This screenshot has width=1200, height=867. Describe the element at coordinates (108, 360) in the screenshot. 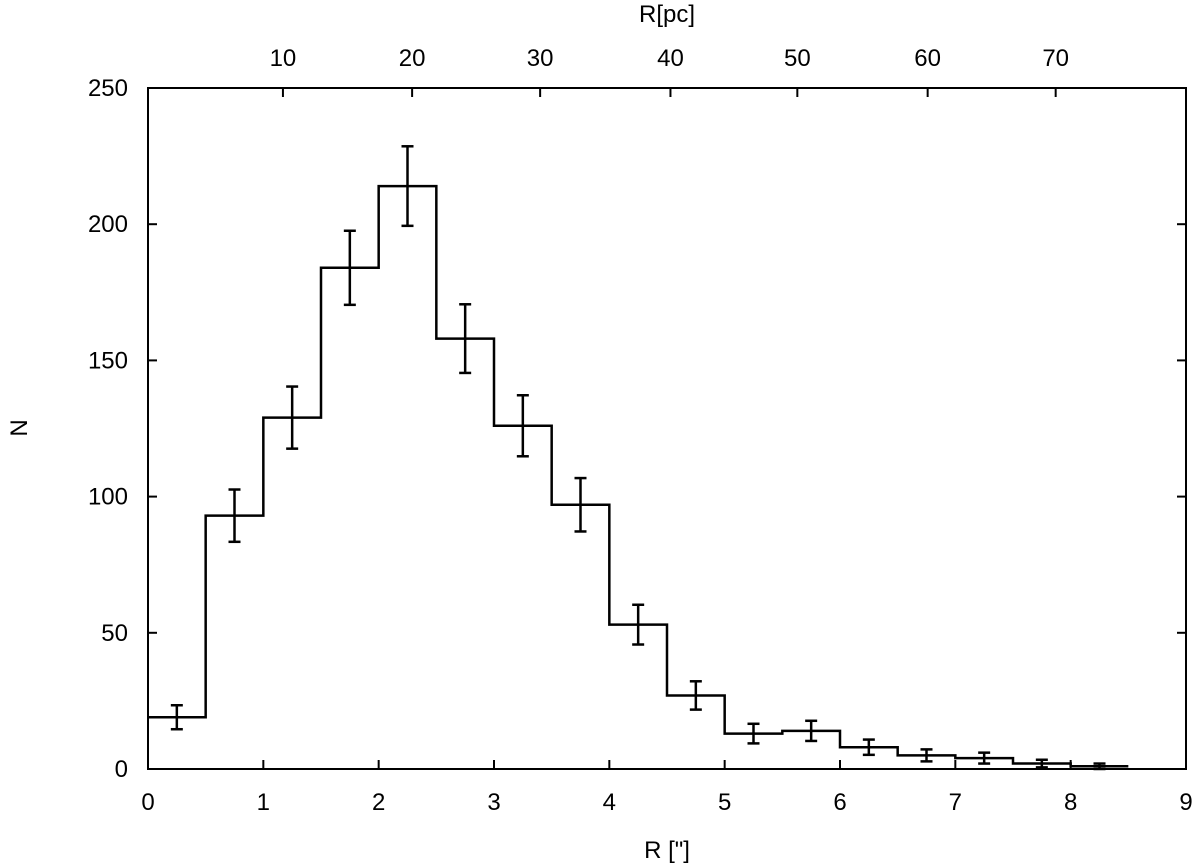

I see `y-tick-label: 150` at that location.